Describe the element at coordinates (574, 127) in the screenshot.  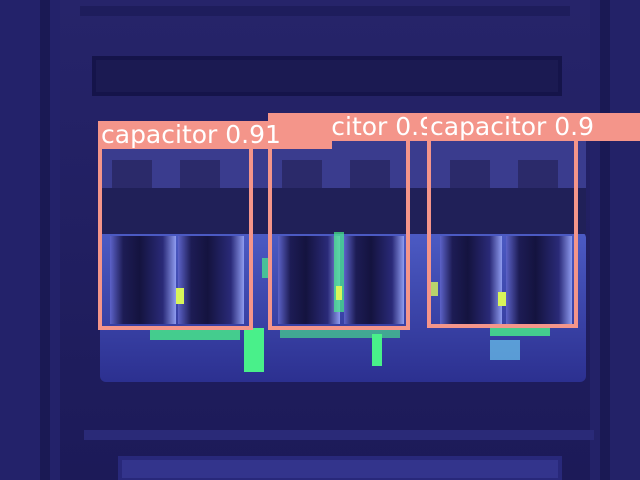
I see `label-score-3: 0.9` at that location.